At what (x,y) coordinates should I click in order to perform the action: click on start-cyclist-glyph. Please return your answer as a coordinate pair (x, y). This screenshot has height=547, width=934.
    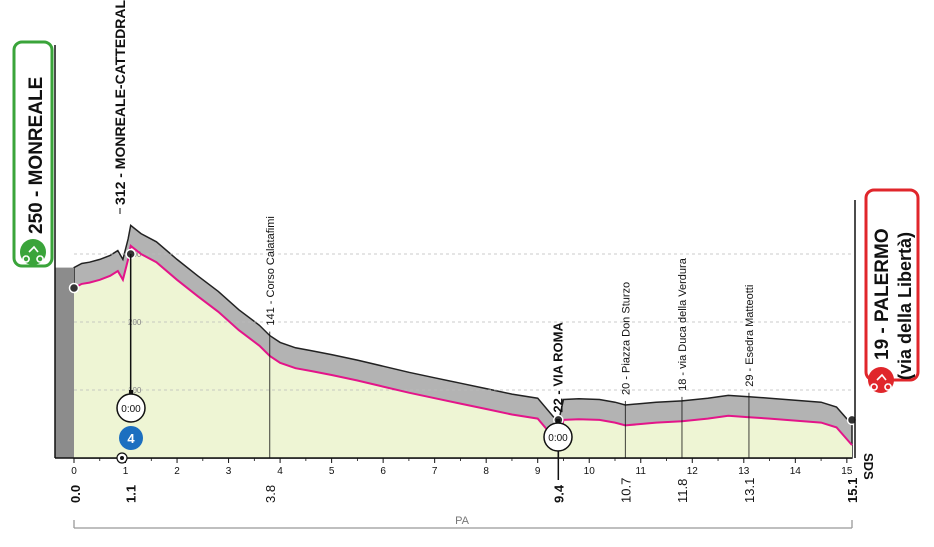
    Looking at the image, I should click on (33, 254).